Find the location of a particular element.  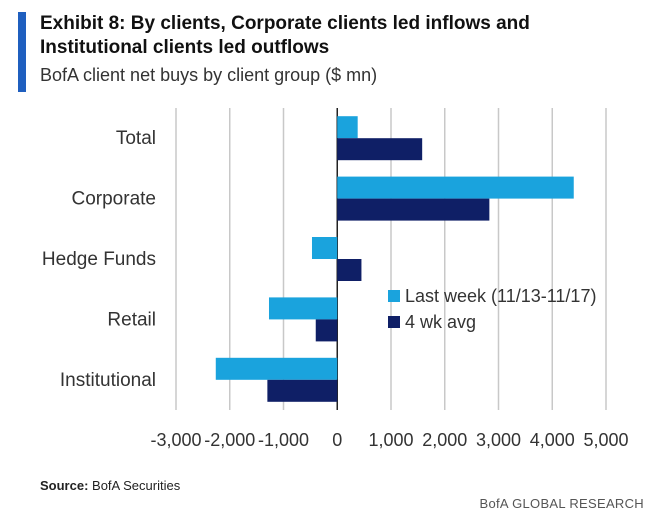

x-tick-label: -3,000 is located at coordinates (175, 440).